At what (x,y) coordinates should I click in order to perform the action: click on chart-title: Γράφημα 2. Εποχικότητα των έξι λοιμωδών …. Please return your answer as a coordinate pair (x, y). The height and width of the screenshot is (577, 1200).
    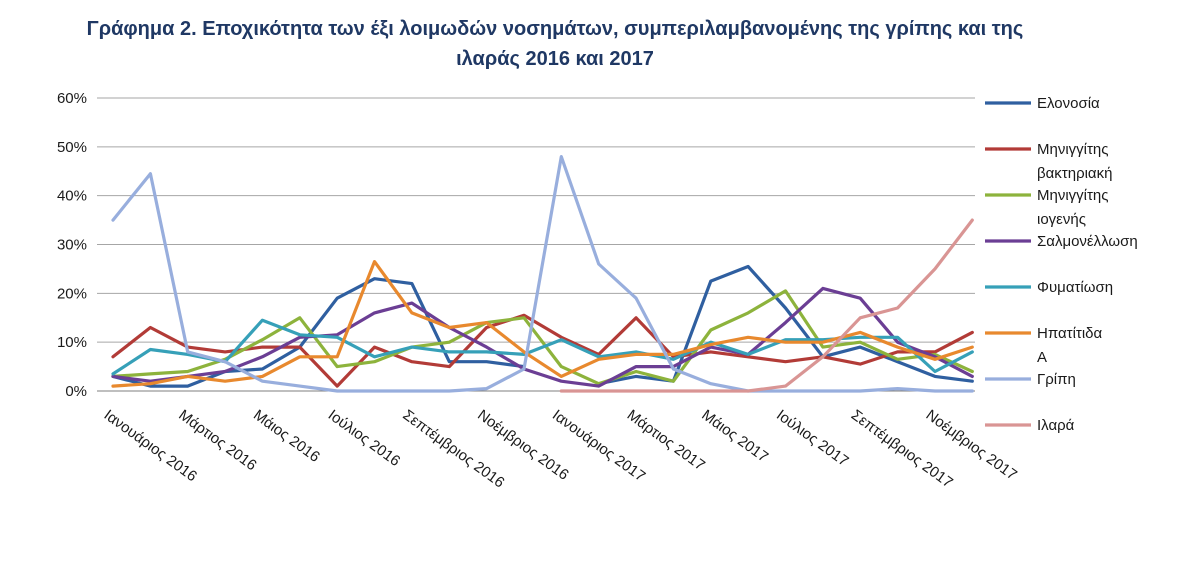
    Looking at the image, I should click on (555, 44).